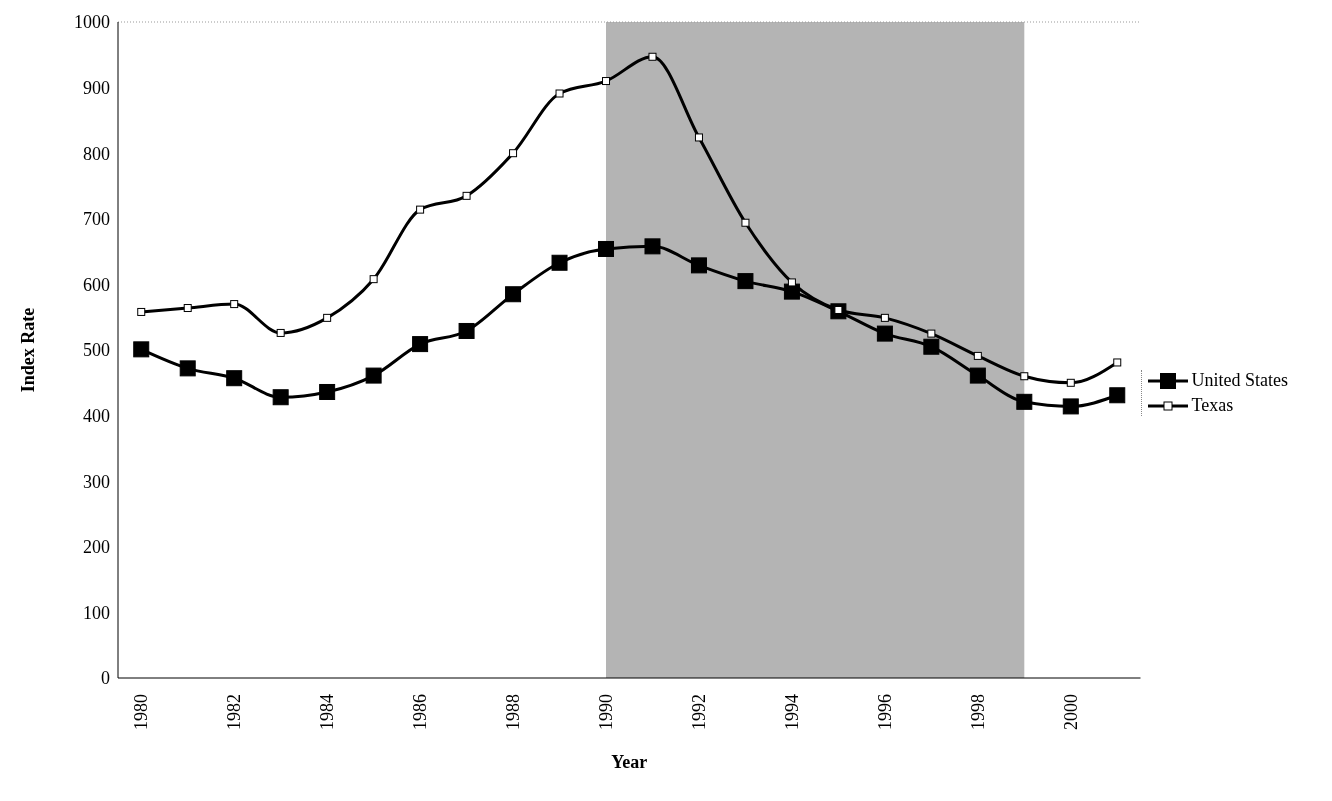 This screenshot has width=1332, height=801. What do you see at coordinates (1070, 712) in the screenshot?
I see `x-tick-label: 2000` at bounding box center [1070, 712].